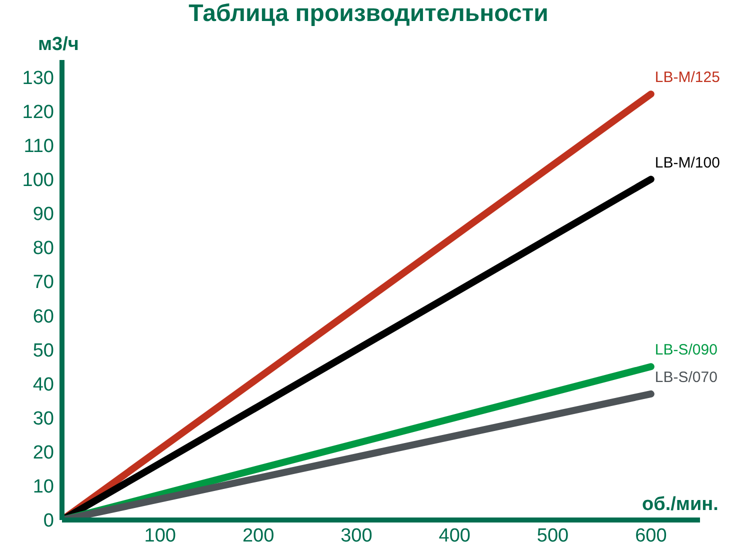  What do you see at coordinates (48, 521) in the screenshot?
I see `y-tick-label: 0` at bounding box center [48, 521].